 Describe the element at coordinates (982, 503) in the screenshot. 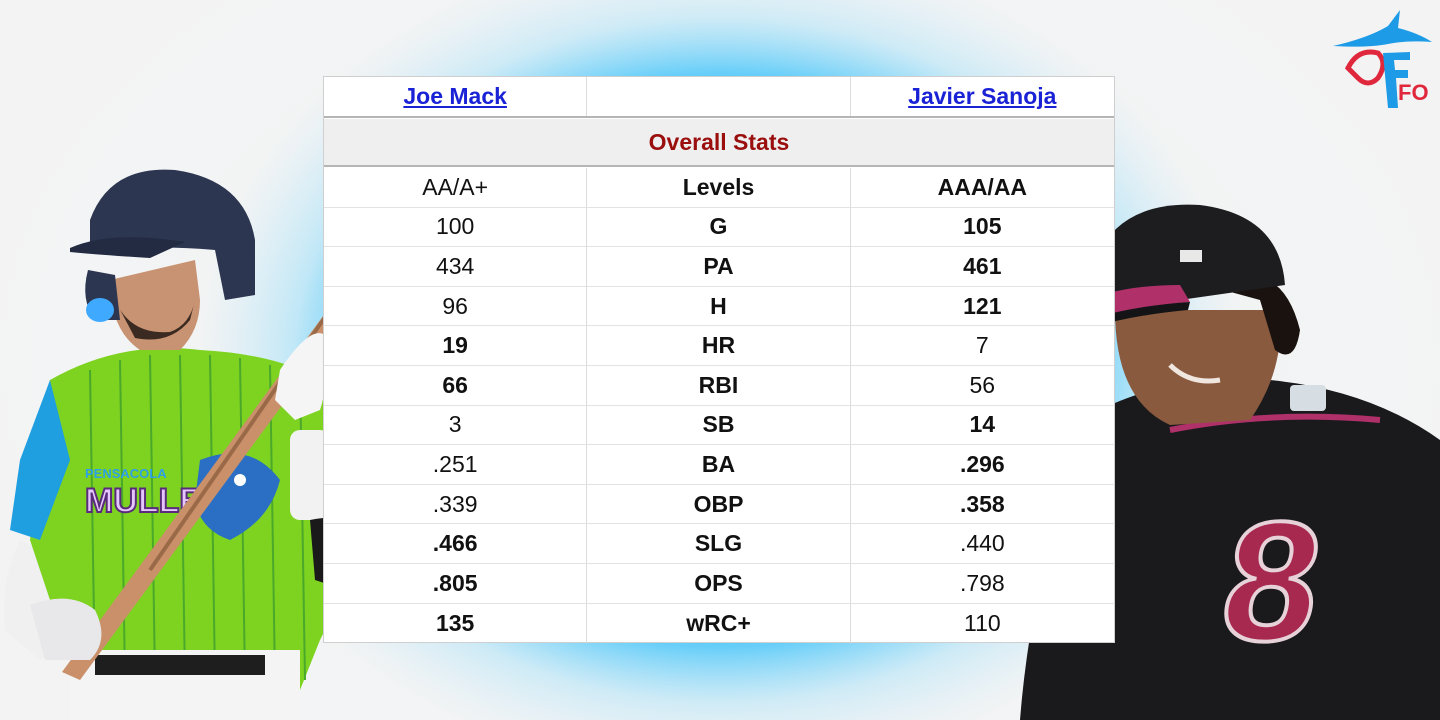

I see `stat-value-right: .358` at that location.